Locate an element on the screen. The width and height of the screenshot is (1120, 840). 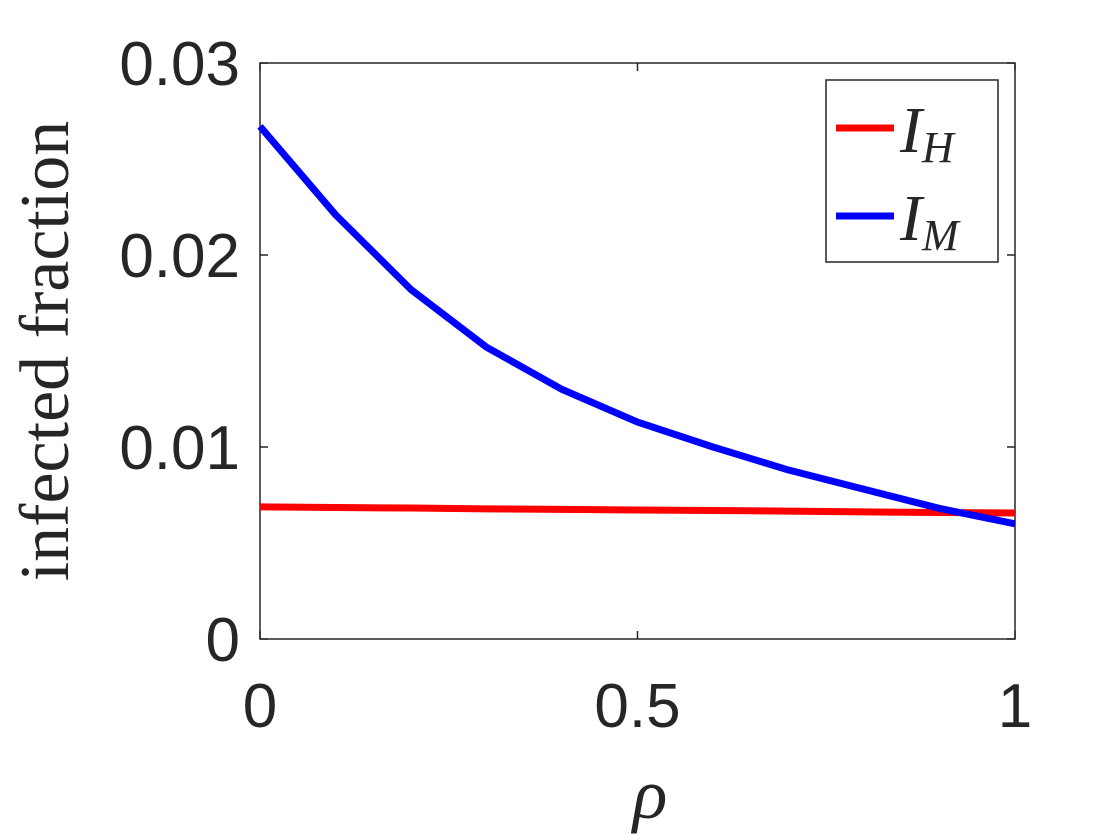
line is located at coordinates (637, 510).